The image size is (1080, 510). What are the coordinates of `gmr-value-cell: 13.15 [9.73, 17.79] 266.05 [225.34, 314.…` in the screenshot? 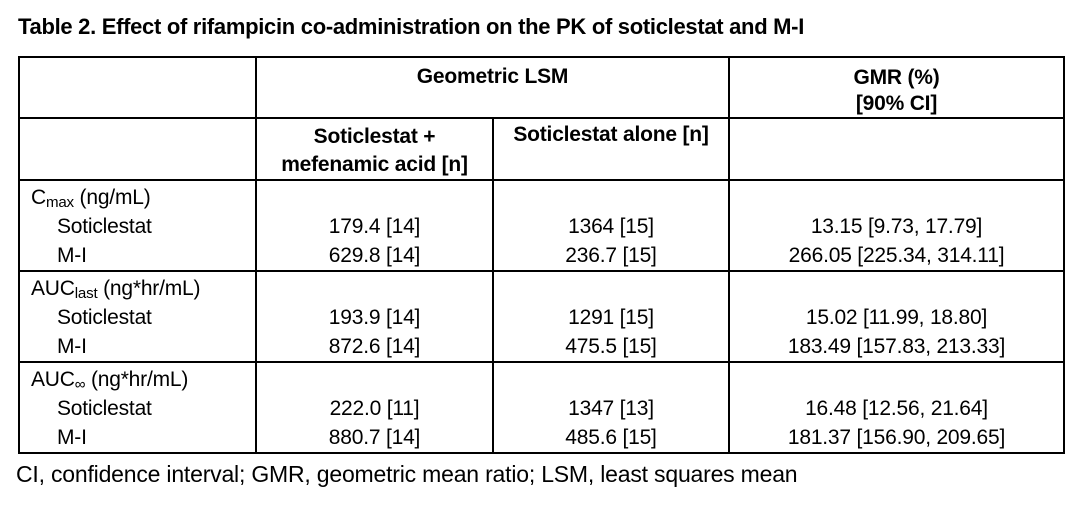 It's located at (896, 225).